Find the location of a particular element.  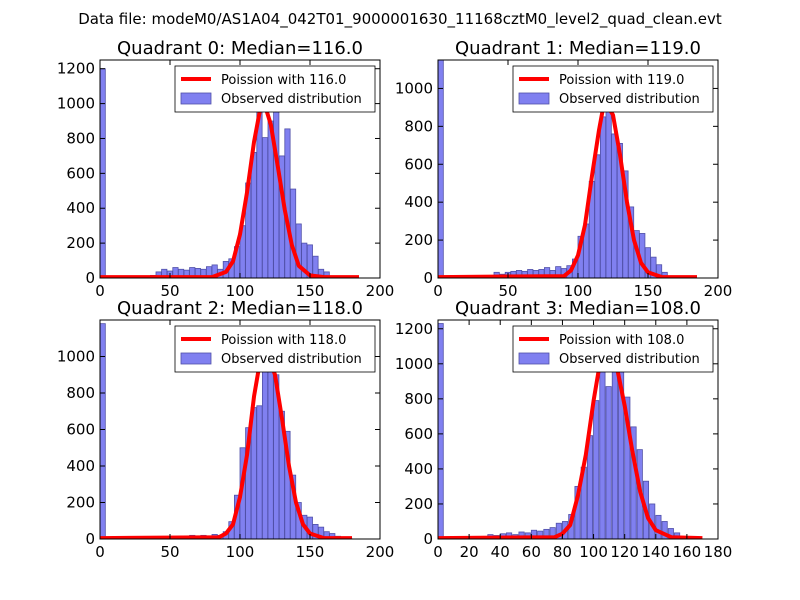

legend-fit-label: Poission with 108.0 is located at coordinates (621, 340).